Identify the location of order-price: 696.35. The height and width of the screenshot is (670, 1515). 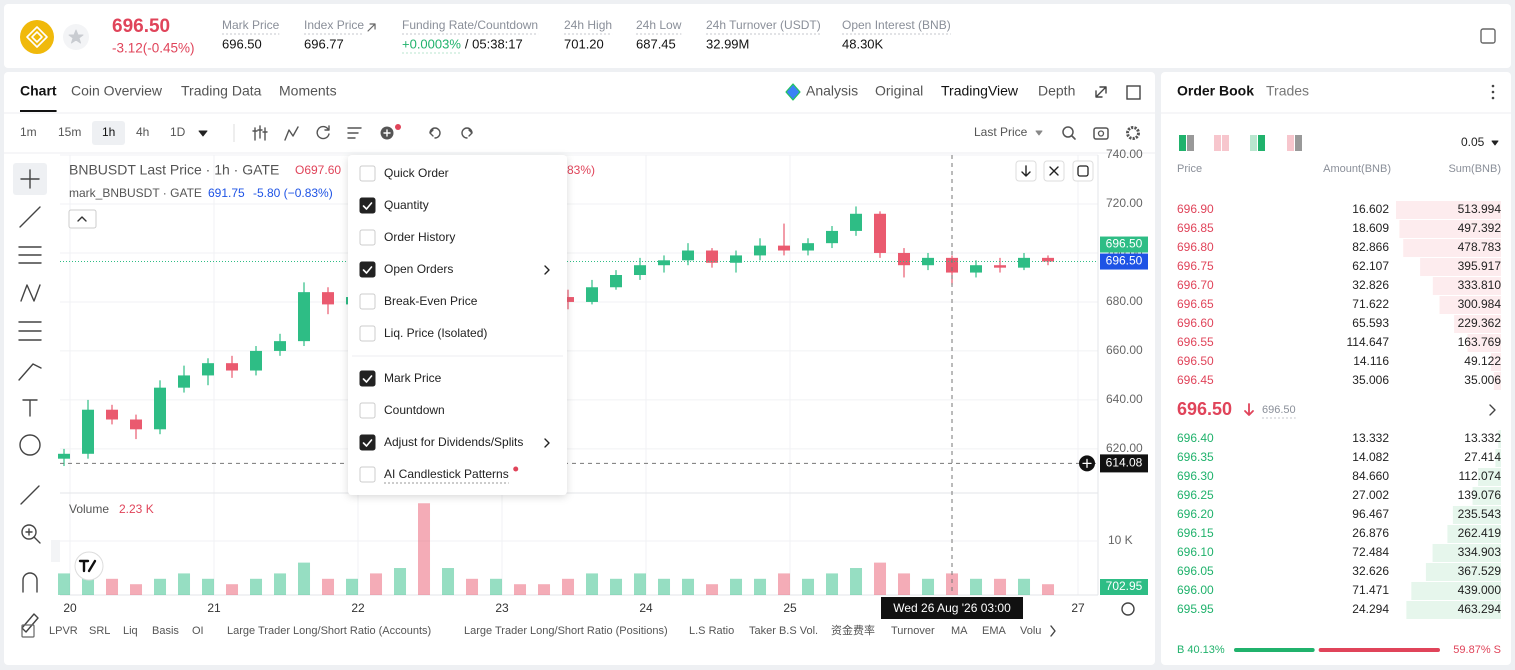
(1195, 457).